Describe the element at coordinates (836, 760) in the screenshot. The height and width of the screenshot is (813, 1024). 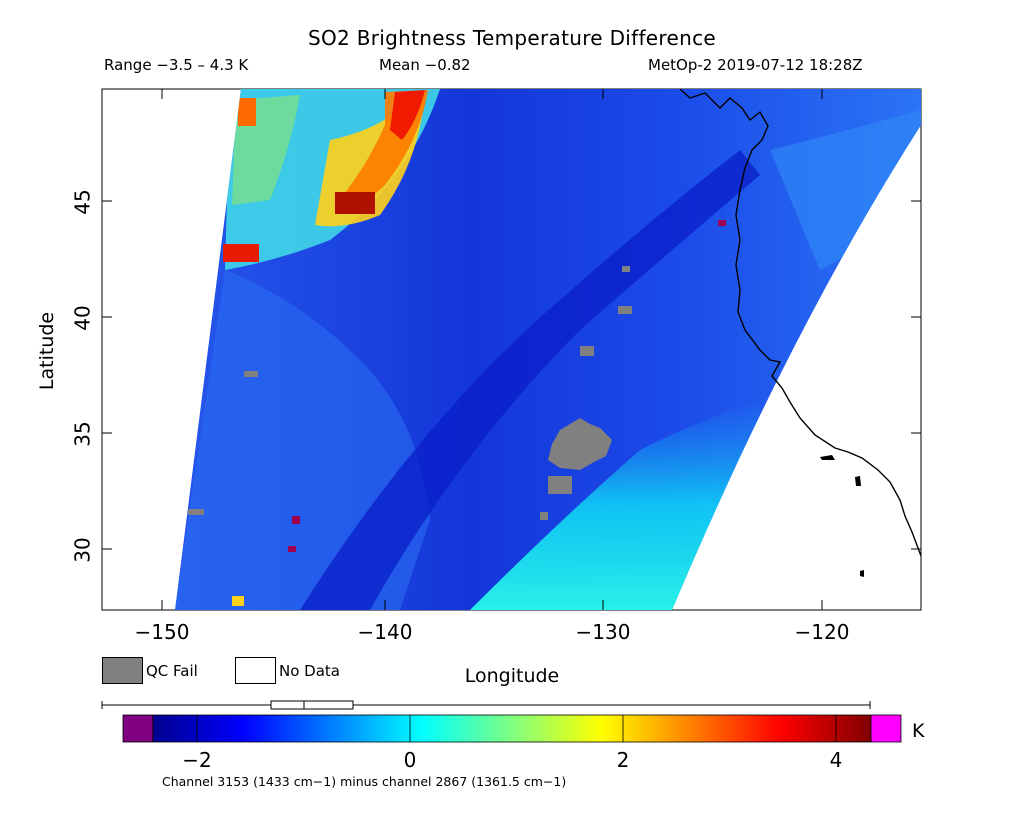
I see `colorbar-tick-label: 4` at that location.